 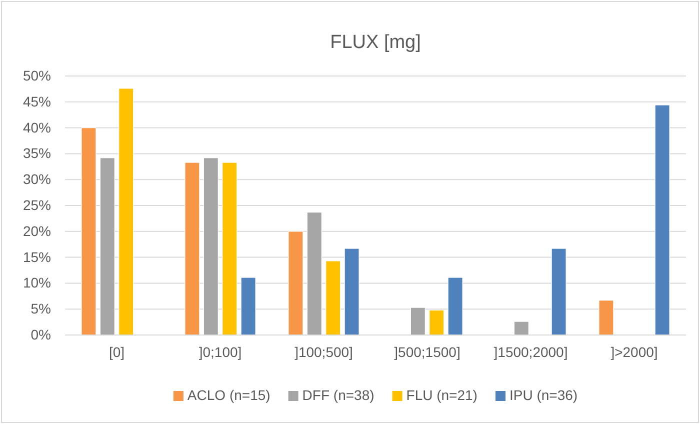 What do you see at coordinates (40, 334) in the screenshot?
I see `y-tick-label: 0%` at bounding box center [40, 334].